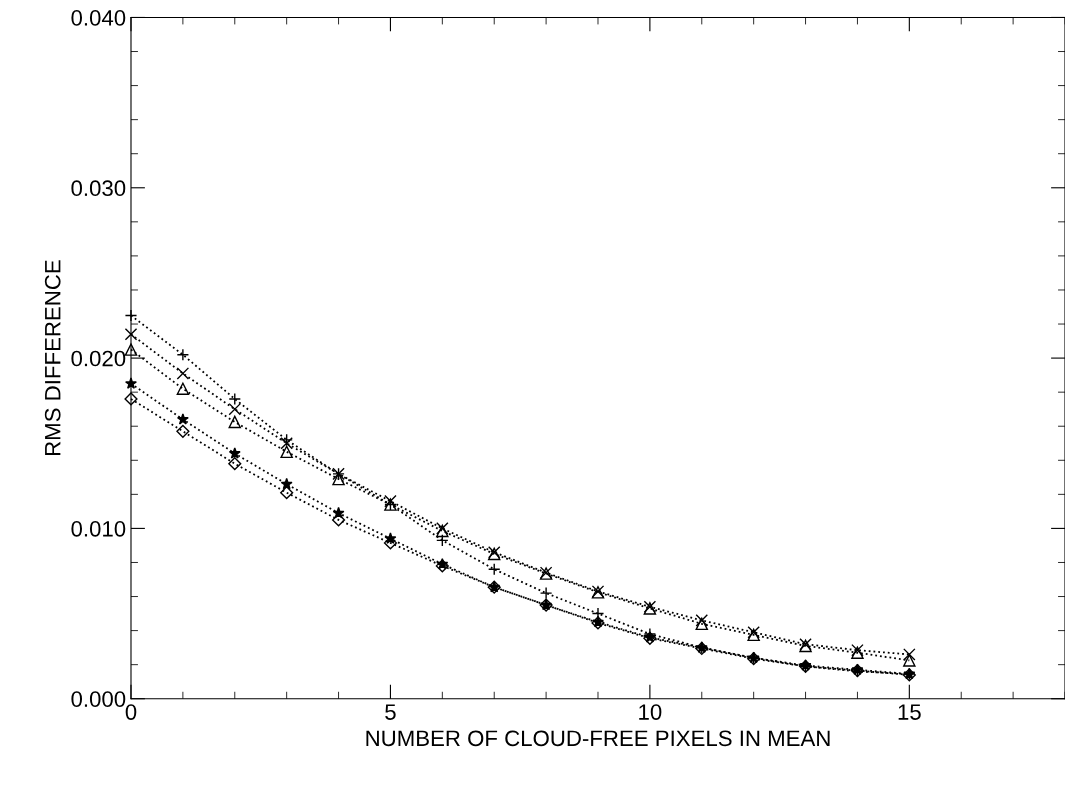 Image resolution: width=1065 pixels, height=794 pixels. I want to click on y-axis-title: RMS DIFFERENCE, so click(52, 358).